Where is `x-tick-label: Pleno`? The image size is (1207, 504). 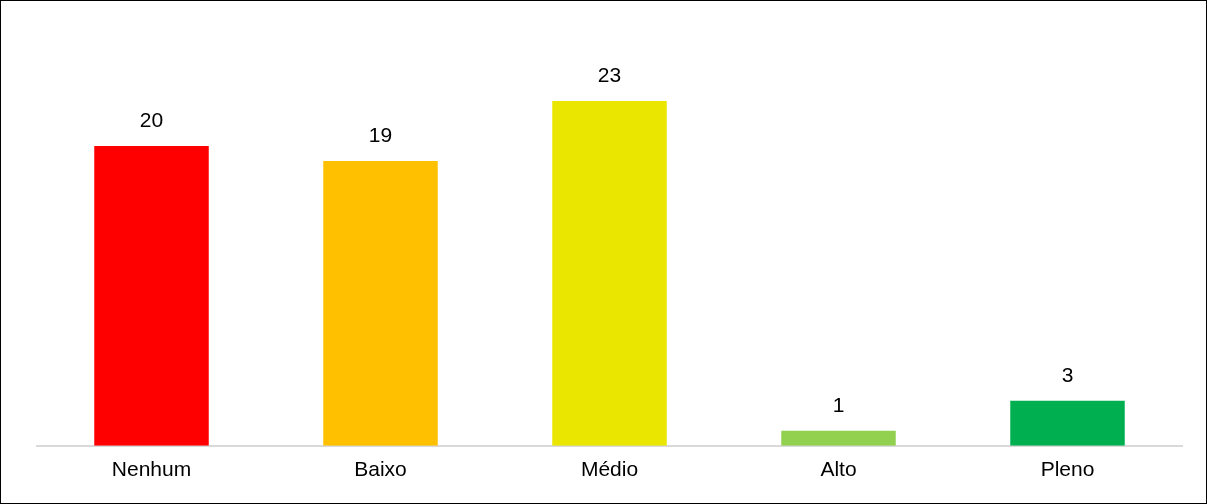 x-tick-label: Pleno is located at coordinates (1067, 469).